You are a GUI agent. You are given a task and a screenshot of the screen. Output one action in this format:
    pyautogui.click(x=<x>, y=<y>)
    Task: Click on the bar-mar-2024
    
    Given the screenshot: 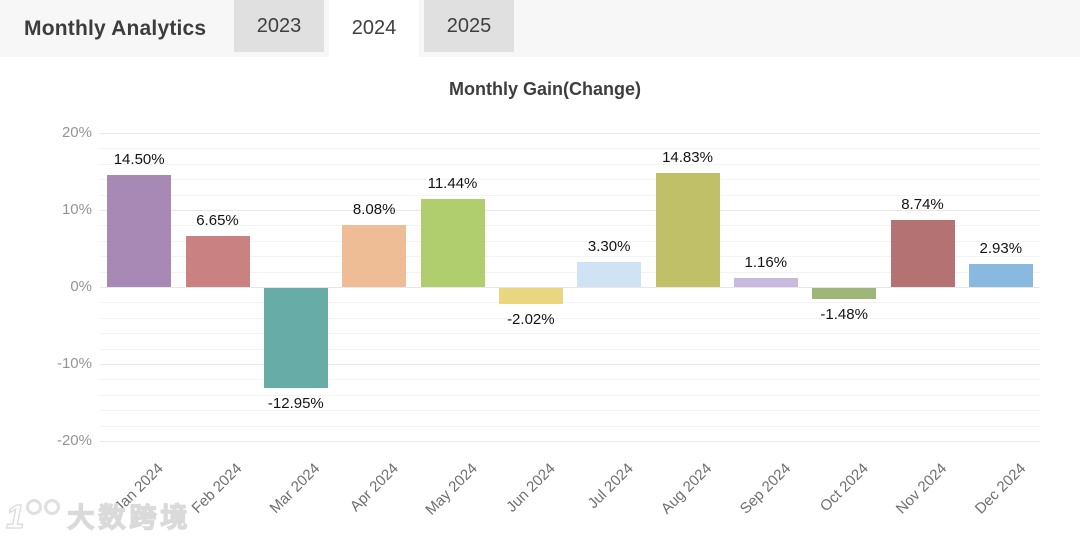 What is the action you would take?
    pyautogui.click(x=295, y=338)
    